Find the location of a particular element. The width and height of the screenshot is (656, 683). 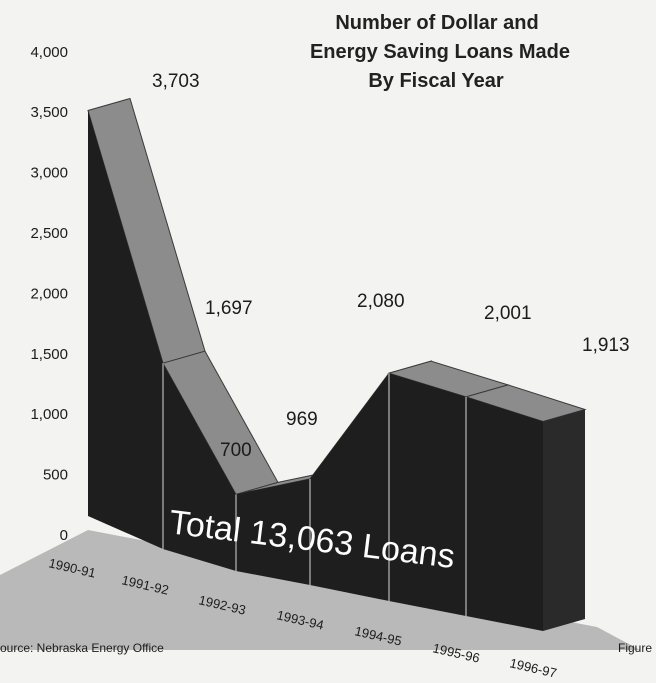

y-tick-label: 0 is located at coordinates (64, 535).